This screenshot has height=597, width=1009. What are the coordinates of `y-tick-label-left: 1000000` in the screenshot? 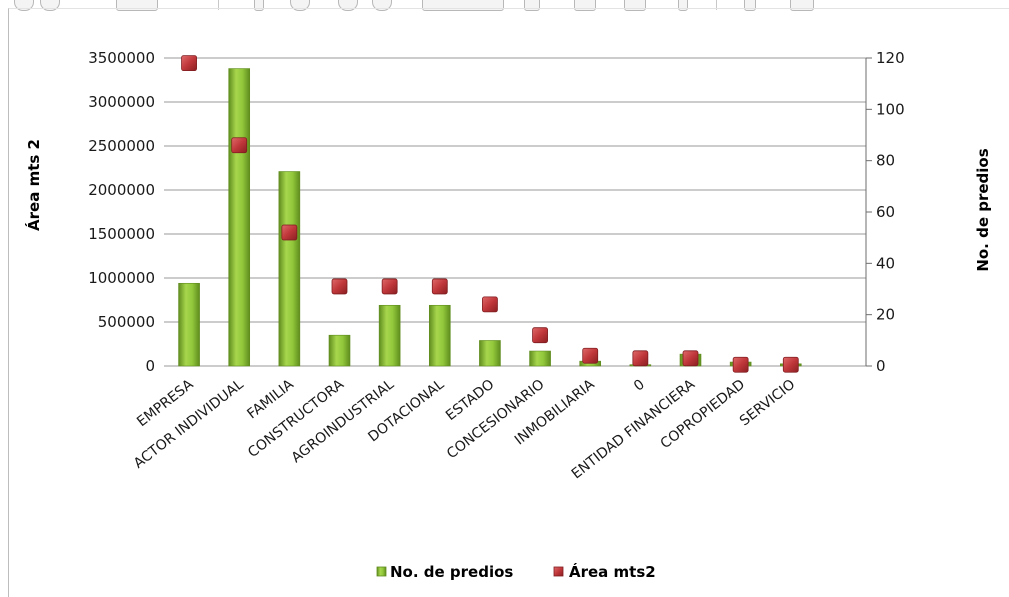 It's located at (121, 278).